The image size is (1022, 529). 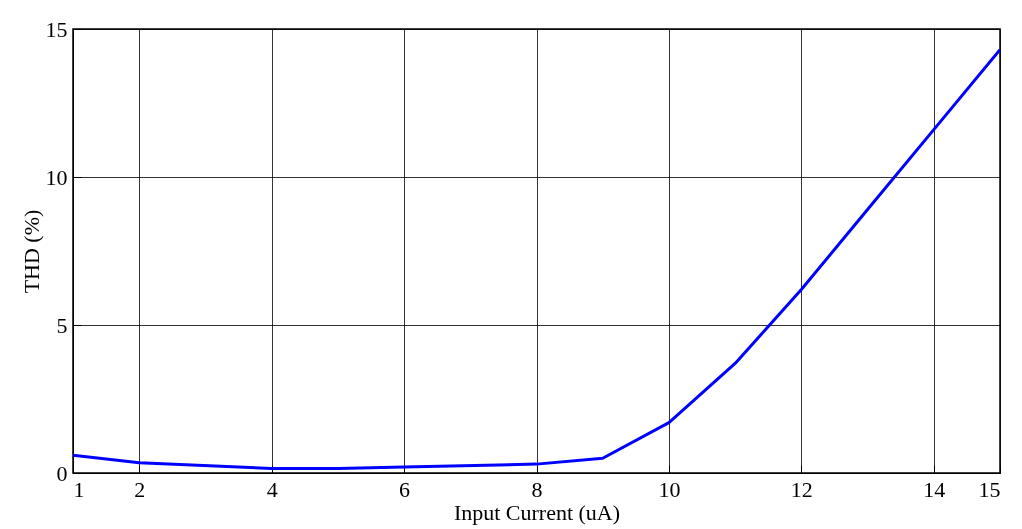 What do you see at coordinates (62, 473) in the screenshot?
I see `y-tick-label: 0` at bounding box center [62, 473].